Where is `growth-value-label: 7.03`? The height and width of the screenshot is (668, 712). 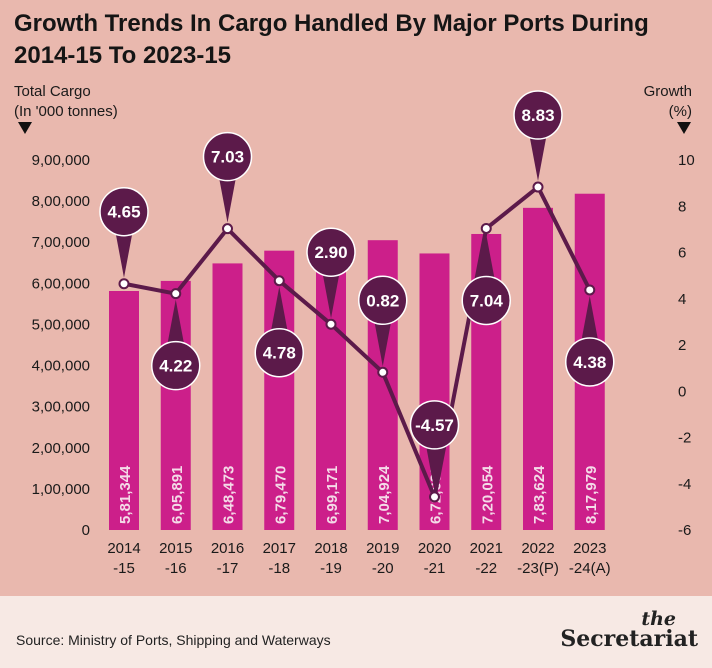
growth-value-label: 7.03 is located at coordinates (227, 157).